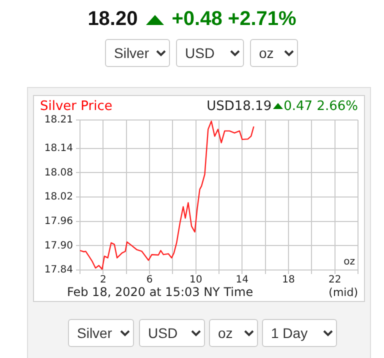  Describe the element at coordinates (58, 221) in the screenshot. I see `y-tick-label: 17.96` at that location.